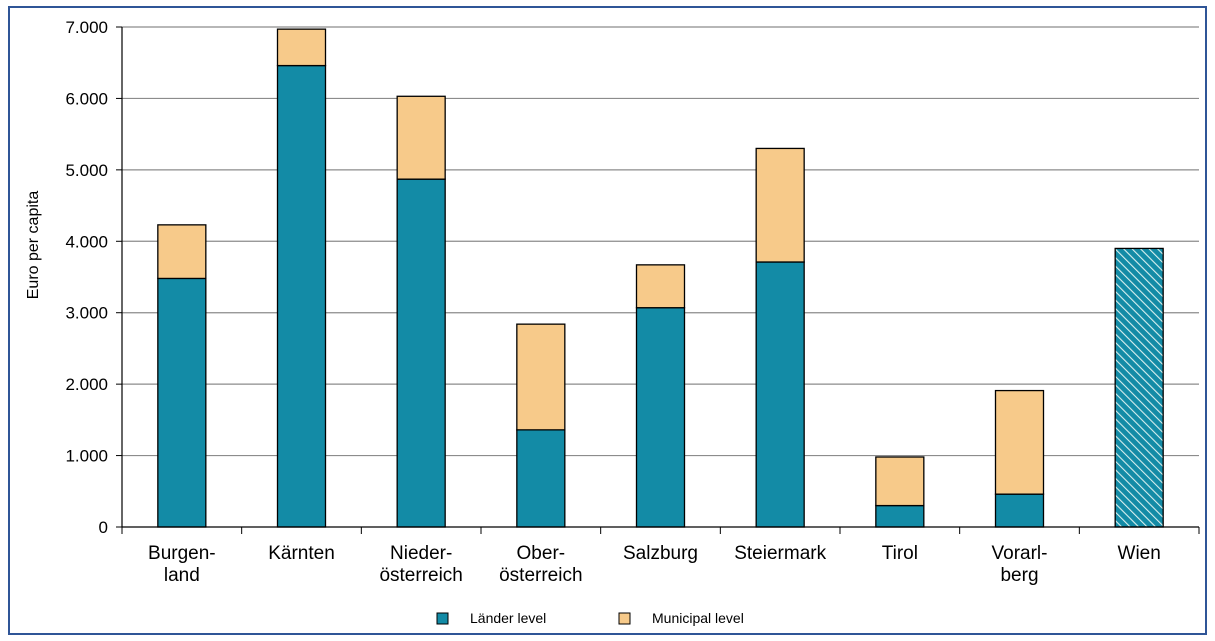 This screenshot has height=641, width=1215. Describe the element at coordinates (86, 384) in the screenshot. I see `y-tick-label: 2.000` at that location.